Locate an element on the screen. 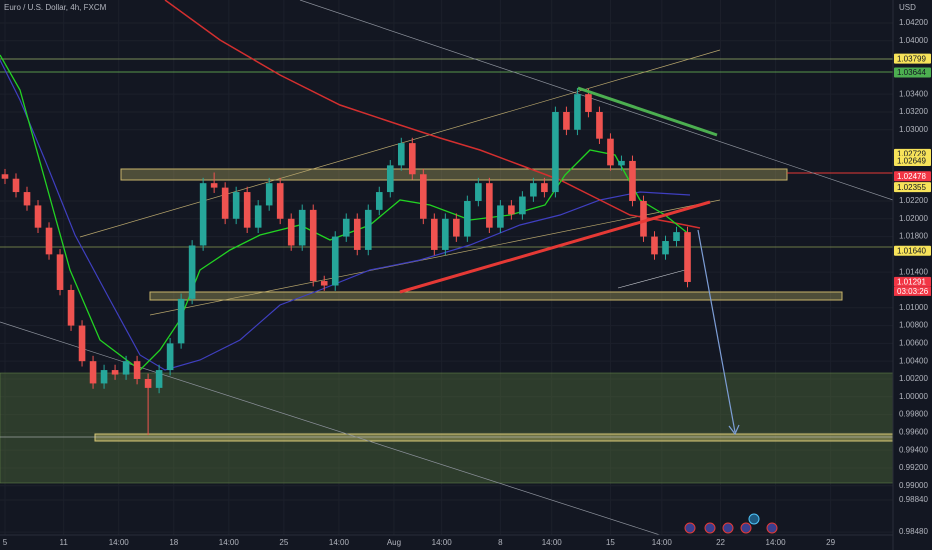 The image size is (932, 550). y-tick-label: 1.02000 is located at coordinates (913, 218).